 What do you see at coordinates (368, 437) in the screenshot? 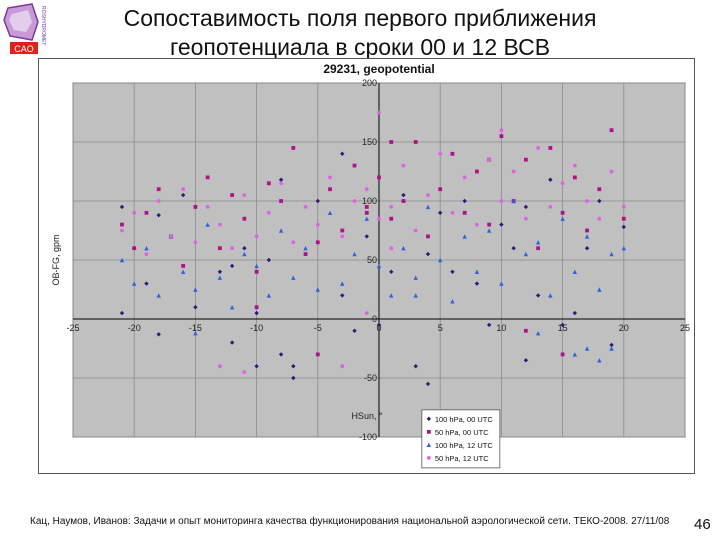
I see `y-tick-label: -100` at bounding box center [368, 437].